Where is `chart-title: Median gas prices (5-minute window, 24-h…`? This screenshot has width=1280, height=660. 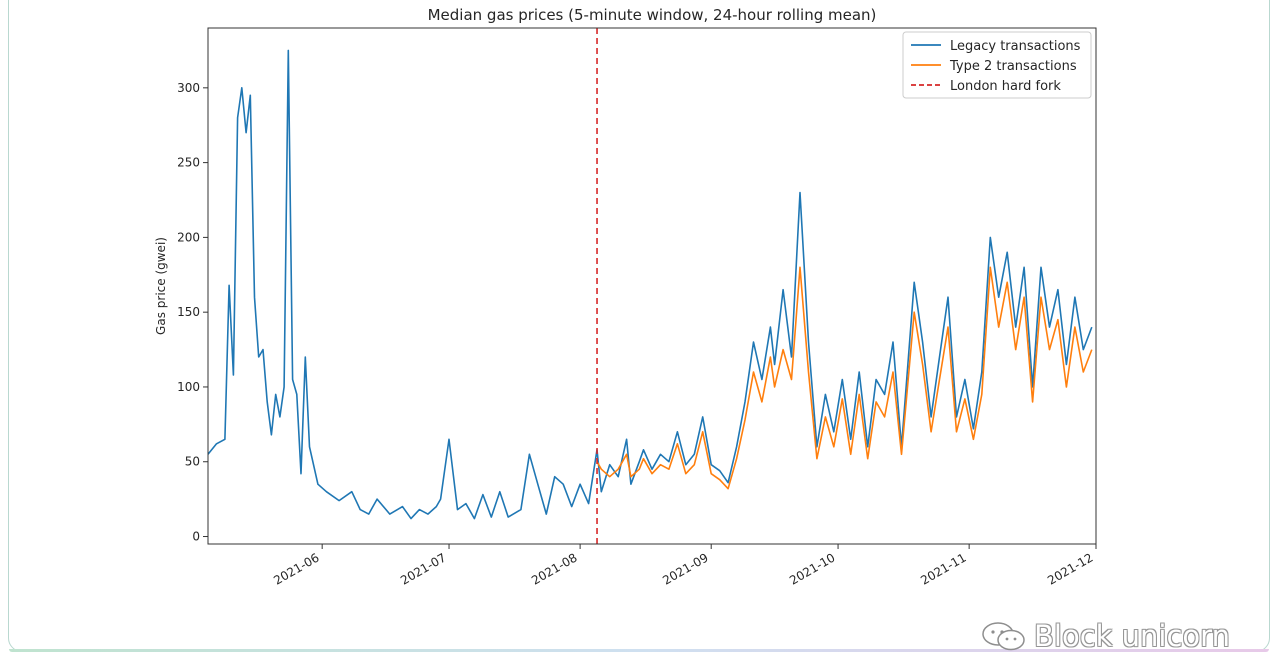 chart-title: Median gas prices (5-minute window, 24-h… is located at coordinates (652, 15).